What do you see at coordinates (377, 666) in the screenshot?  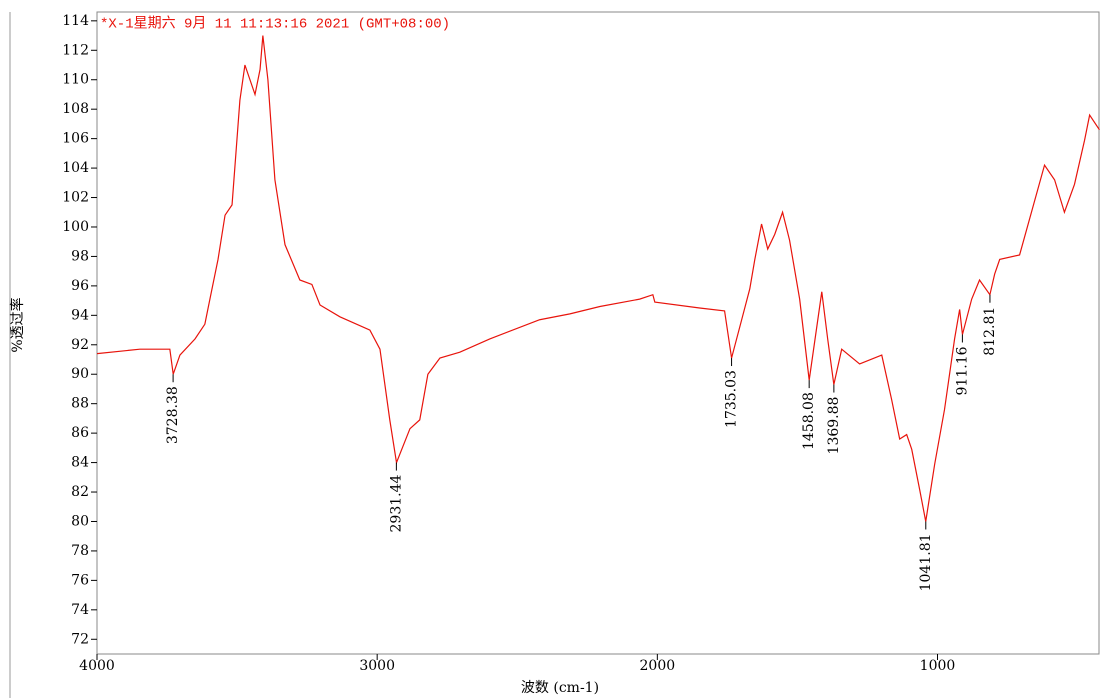 I see `x-tick-label: 3000` at bounding box center [377, 666].